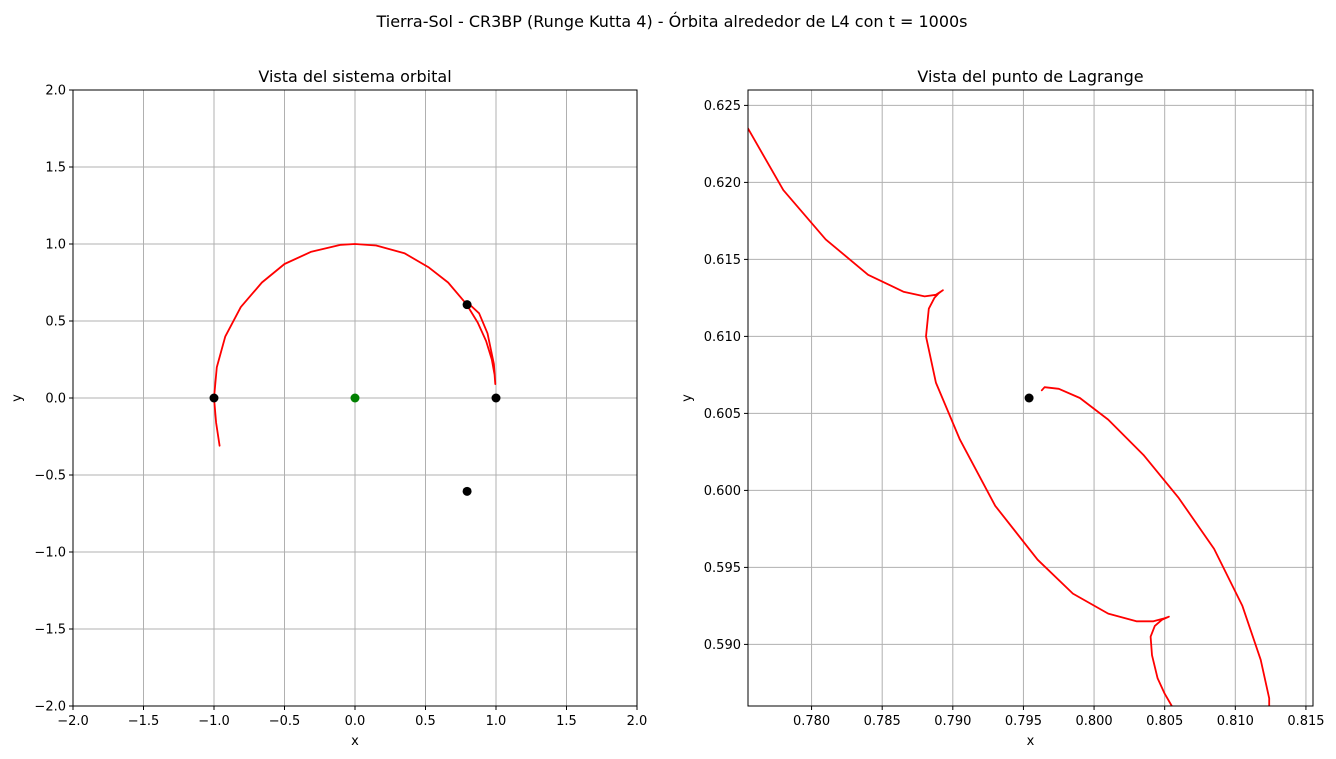  What do you see at coordinates (882, 721) in the screenshot?
I see `right-x-tick-label: 0.785` at bounding box center [882, 721].